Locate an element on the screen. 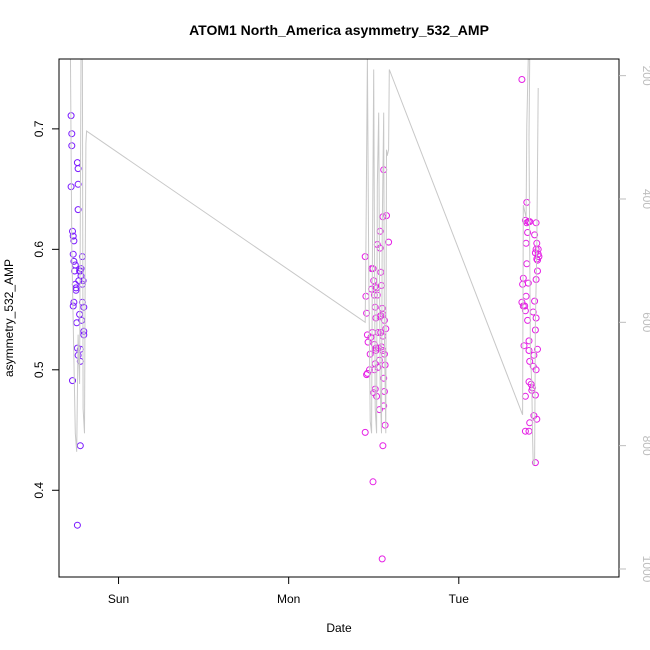  y2-tick-label: 600 is located at coordinates (645, 322).